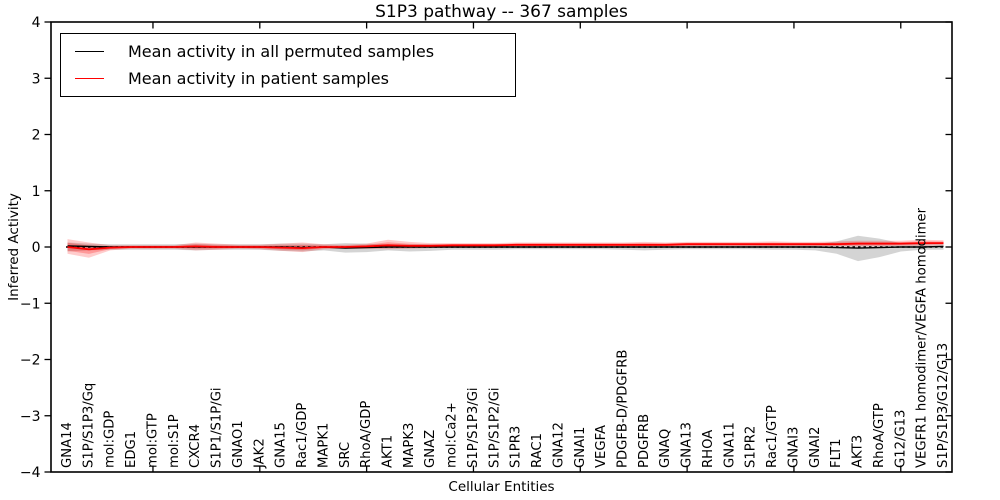  I want to click on legend-item-permuted: Mean activity in all permuted samples, so click(295, 51).